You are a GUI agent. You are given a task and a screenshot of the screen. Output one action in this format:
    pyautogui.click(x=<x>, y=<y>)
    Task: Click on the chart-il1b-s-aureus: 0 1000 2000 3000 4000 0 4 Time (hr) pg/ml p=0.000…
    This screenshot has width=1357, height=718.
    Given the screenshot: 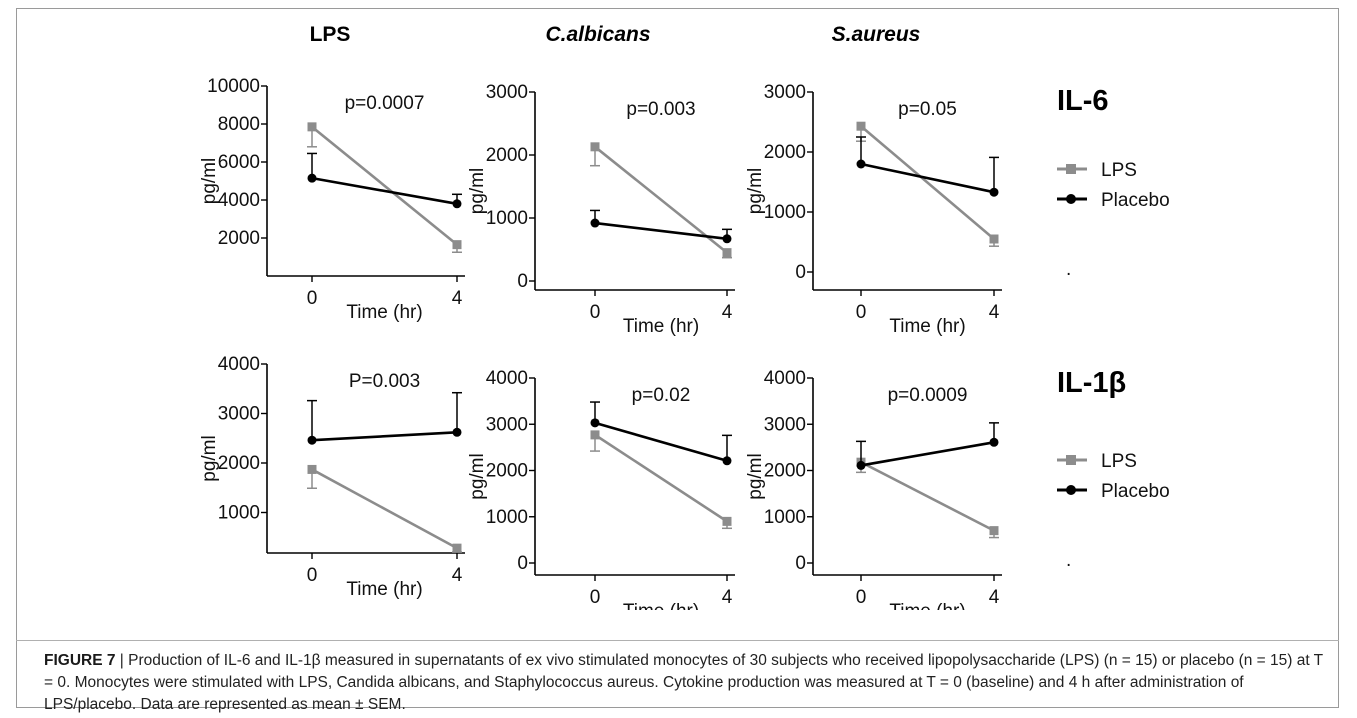 What is the action you would take?
    pyautogui.click(x=873, y=489)
    